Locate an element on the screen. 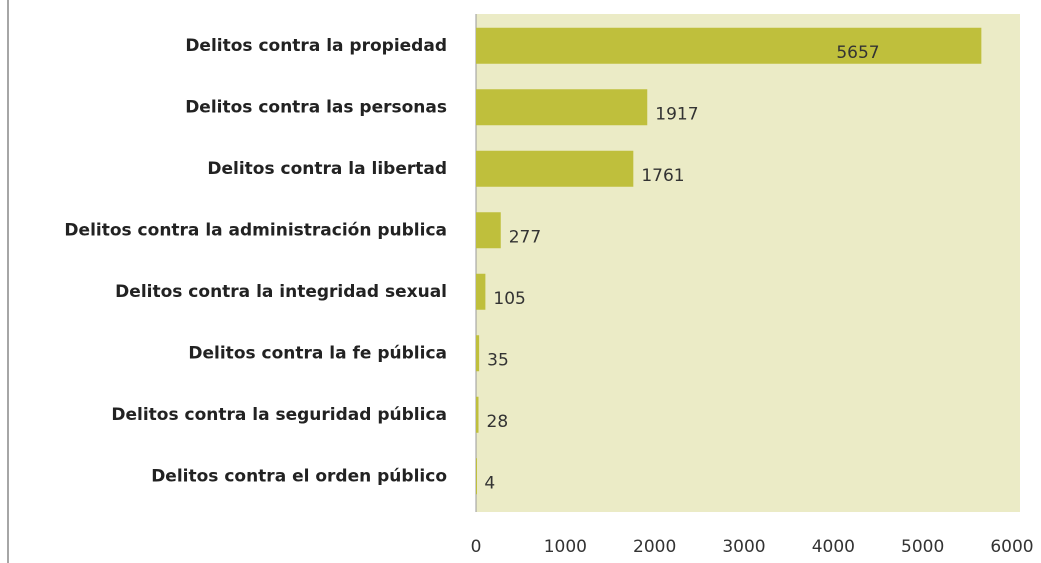 The image size is (1041, 563). x-tick-label: 2000 is located at coordinates (654, 547).